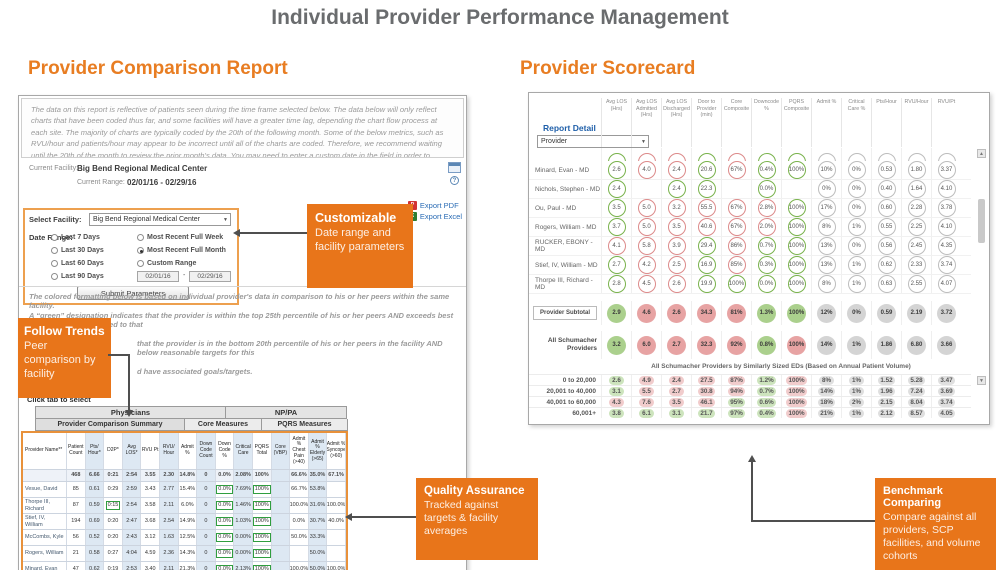 The image size is (1000, 570). Describe the element at coordinates (826, 345) in the screenshot. I see `all-providers-cell: 14%` at that location.